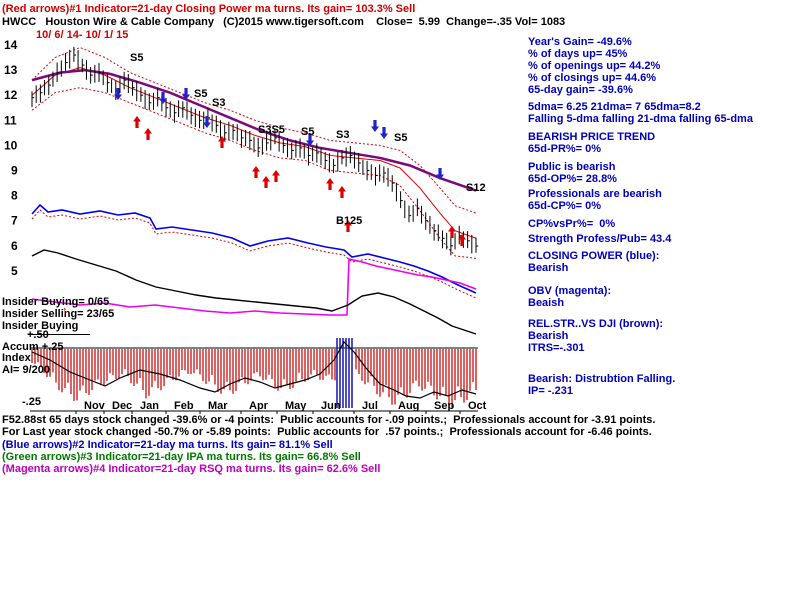 The width and height of the screenshot is (800, 600). What do you see at coordinates (565, 206) in the screenshot?
I see `stat-65d-cp: 65d-CP%= 0%` at bounding box center [565, 206].